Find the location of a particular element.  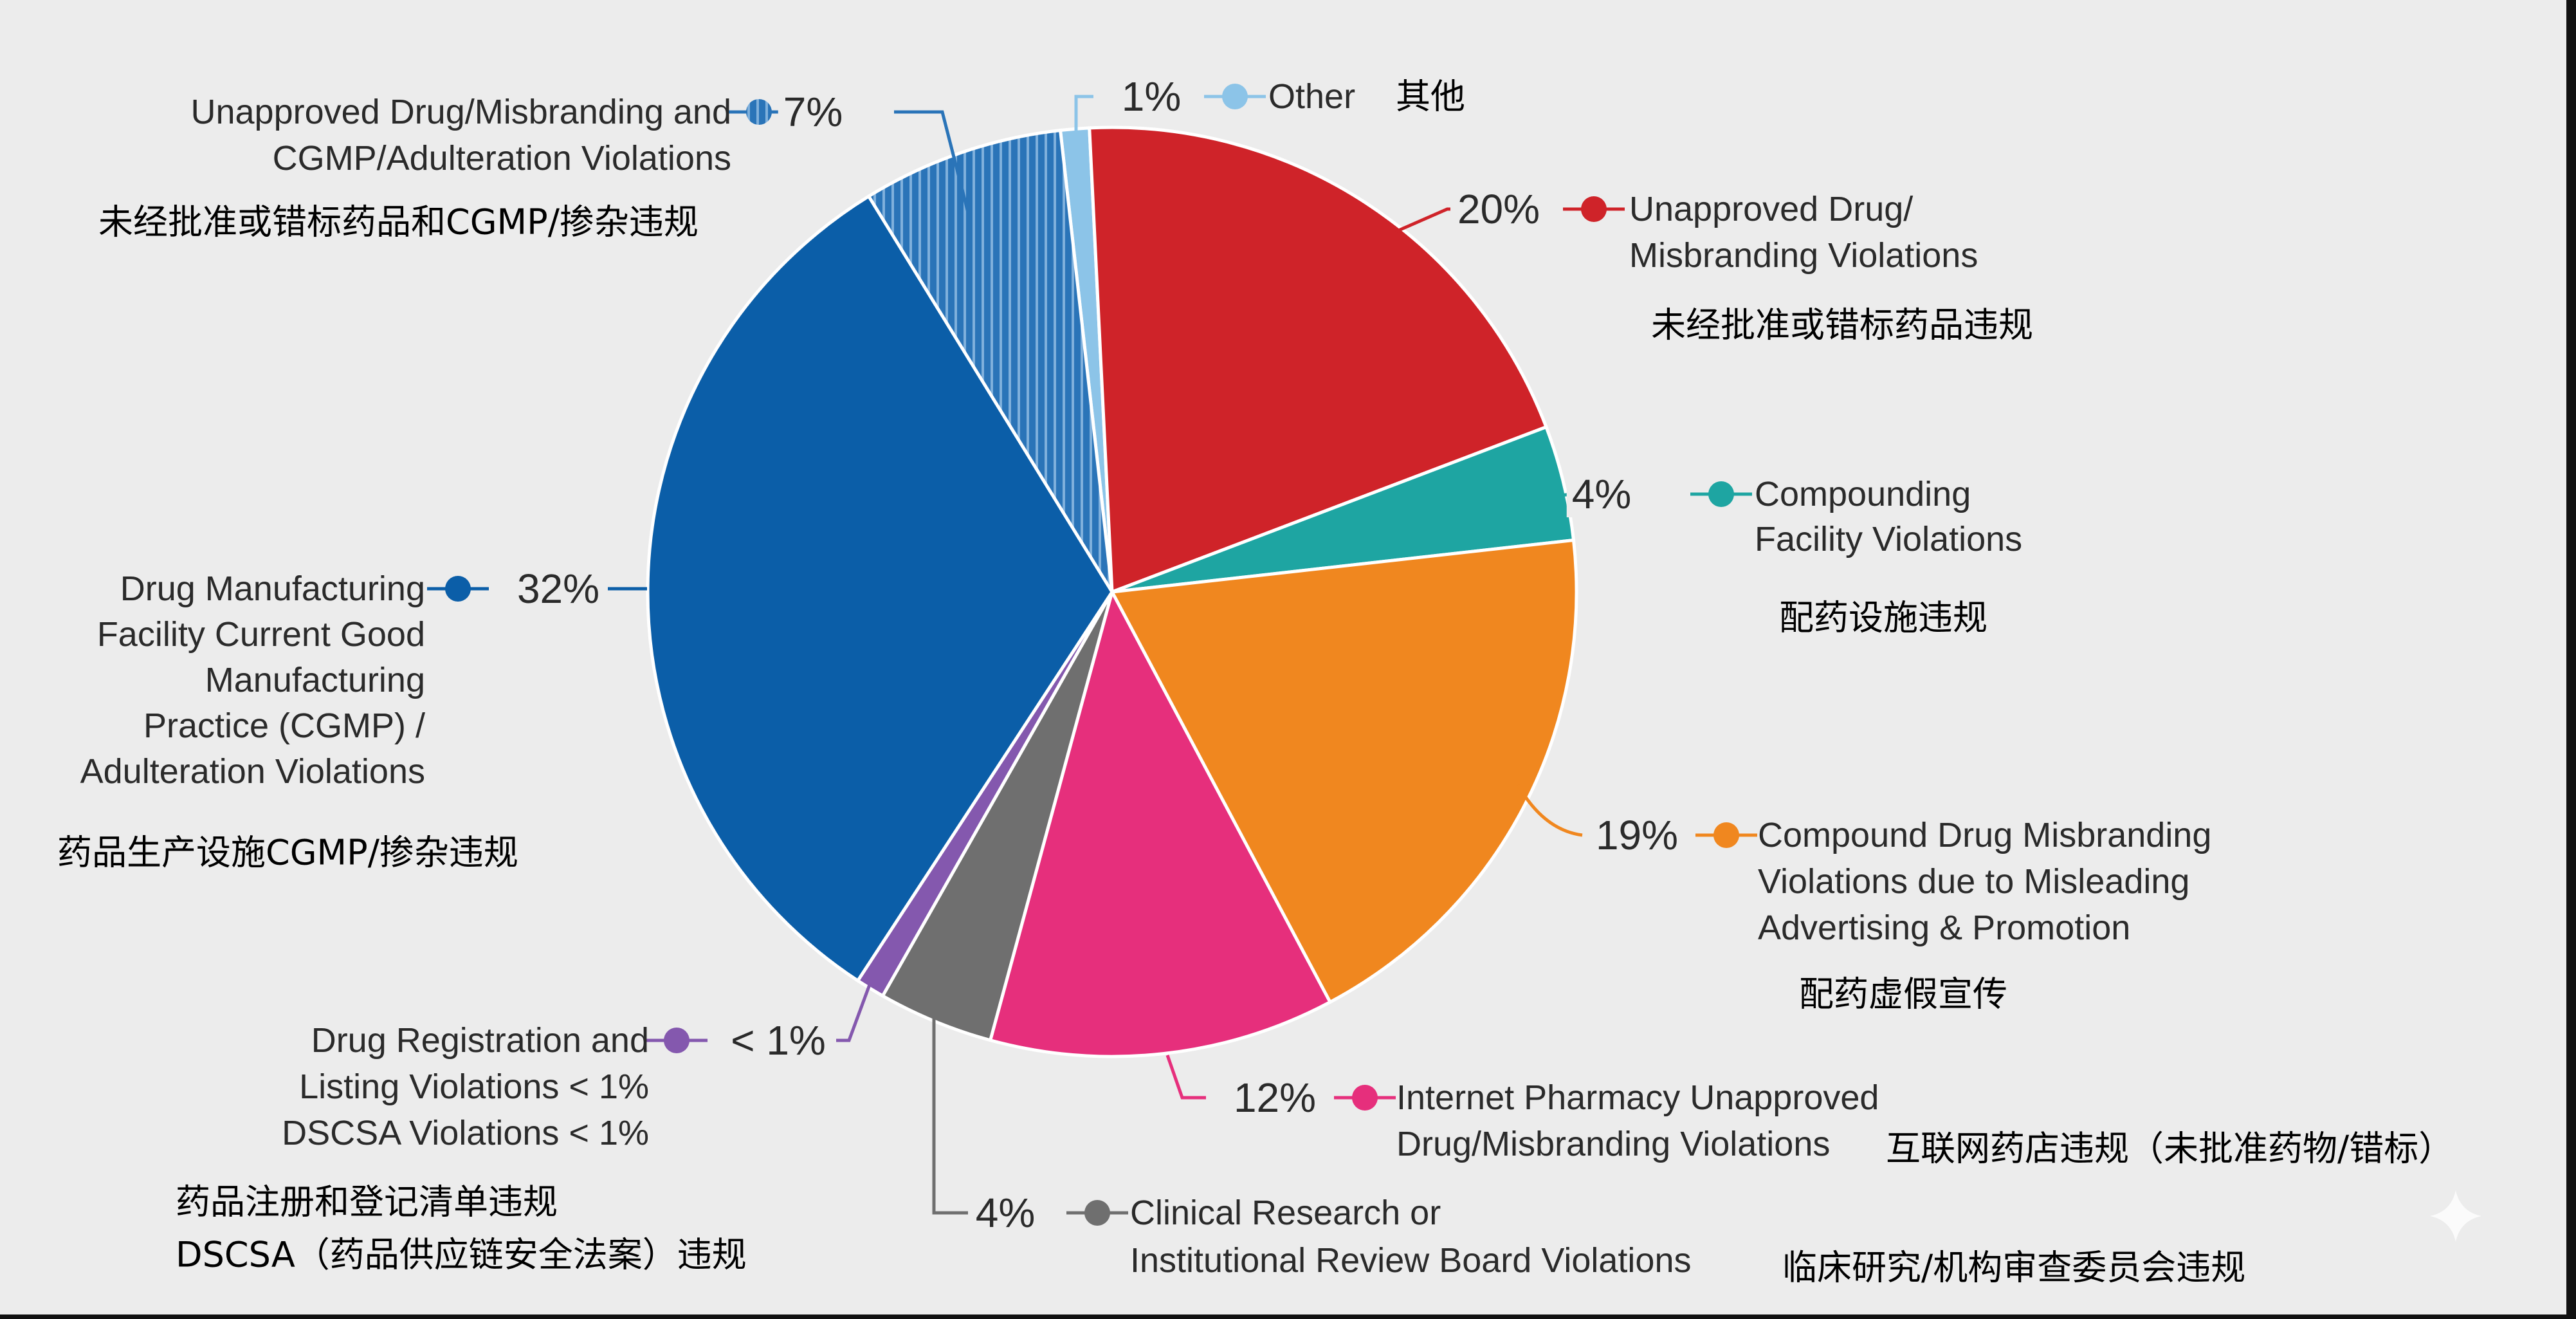

label-en: Adulteration Violations is located at coordinates (252, 771).